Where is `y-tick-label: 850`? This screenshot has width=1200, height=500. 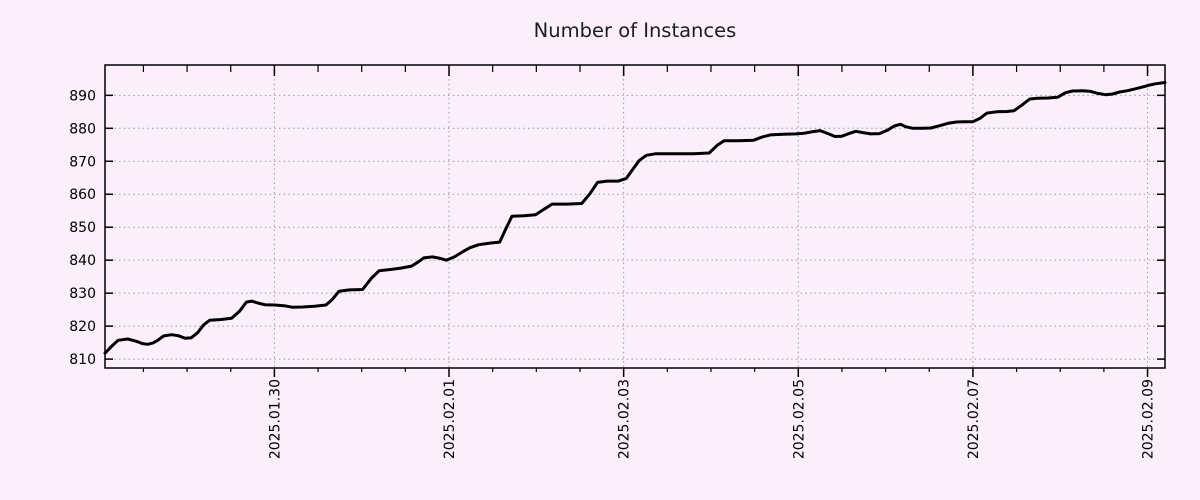 y-tick-label: 850 is located at coordinates (82, 228).